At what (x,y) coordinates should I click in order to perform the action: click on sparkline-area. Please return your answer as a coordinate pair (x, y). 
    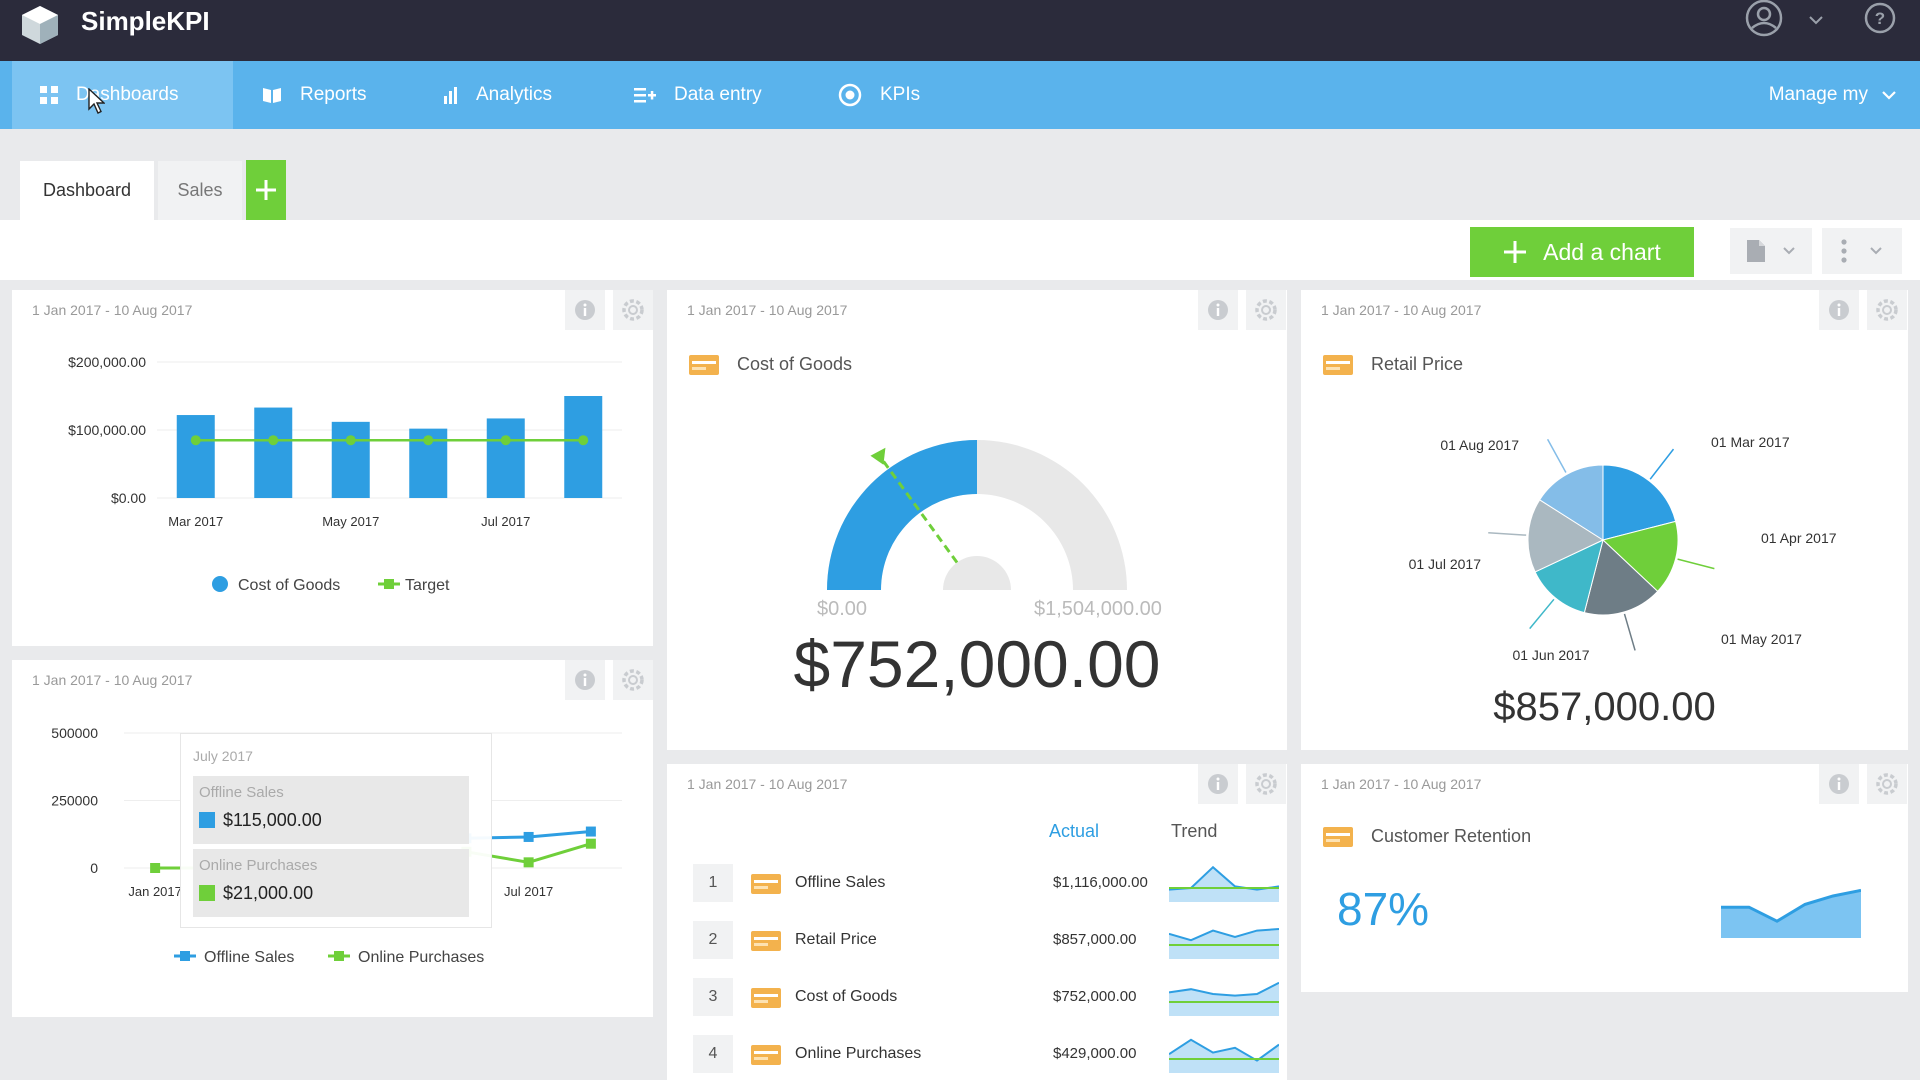
    Looking at the image, I should click on (1224, 999).